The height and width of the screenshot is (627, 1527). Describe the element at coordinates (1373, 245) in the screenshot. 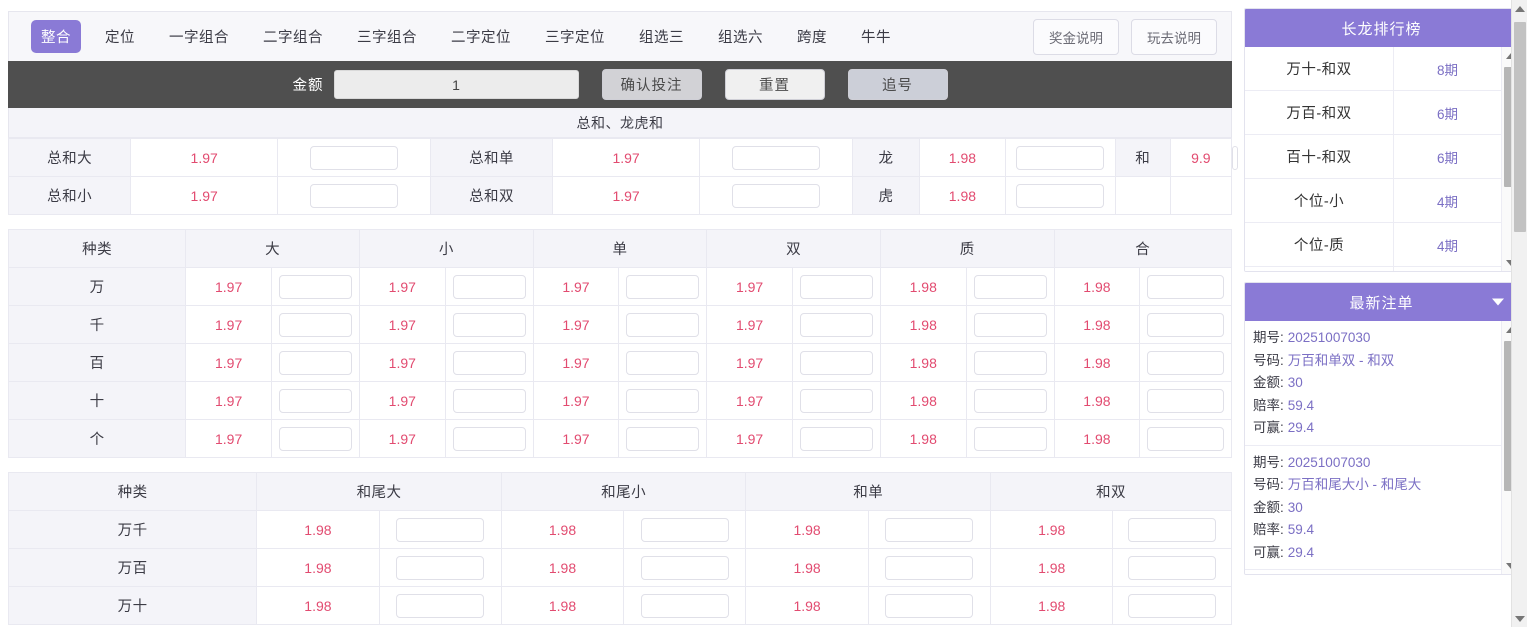

I see `rank-list-item: 个位-质 4期` at that location.